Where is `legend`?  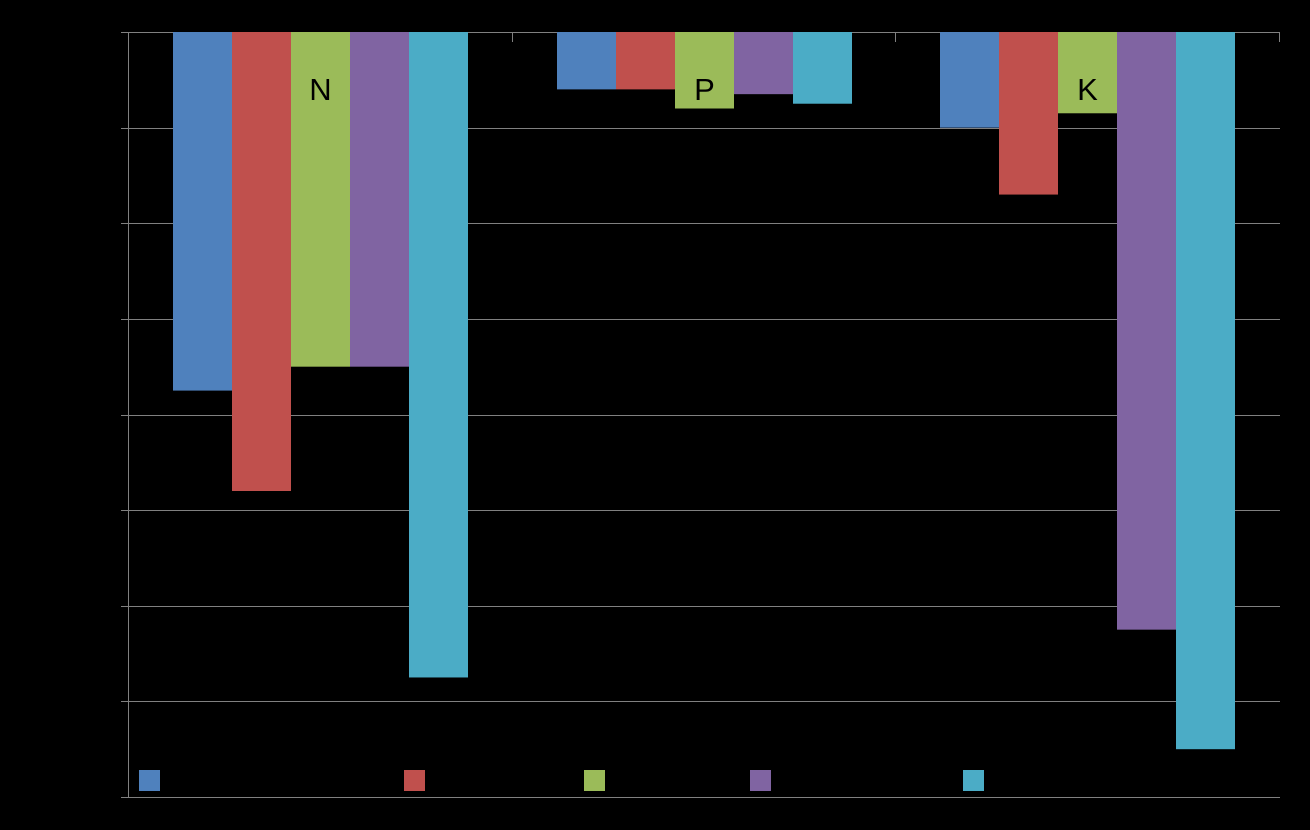 legend is located at coordinates (561, 780).